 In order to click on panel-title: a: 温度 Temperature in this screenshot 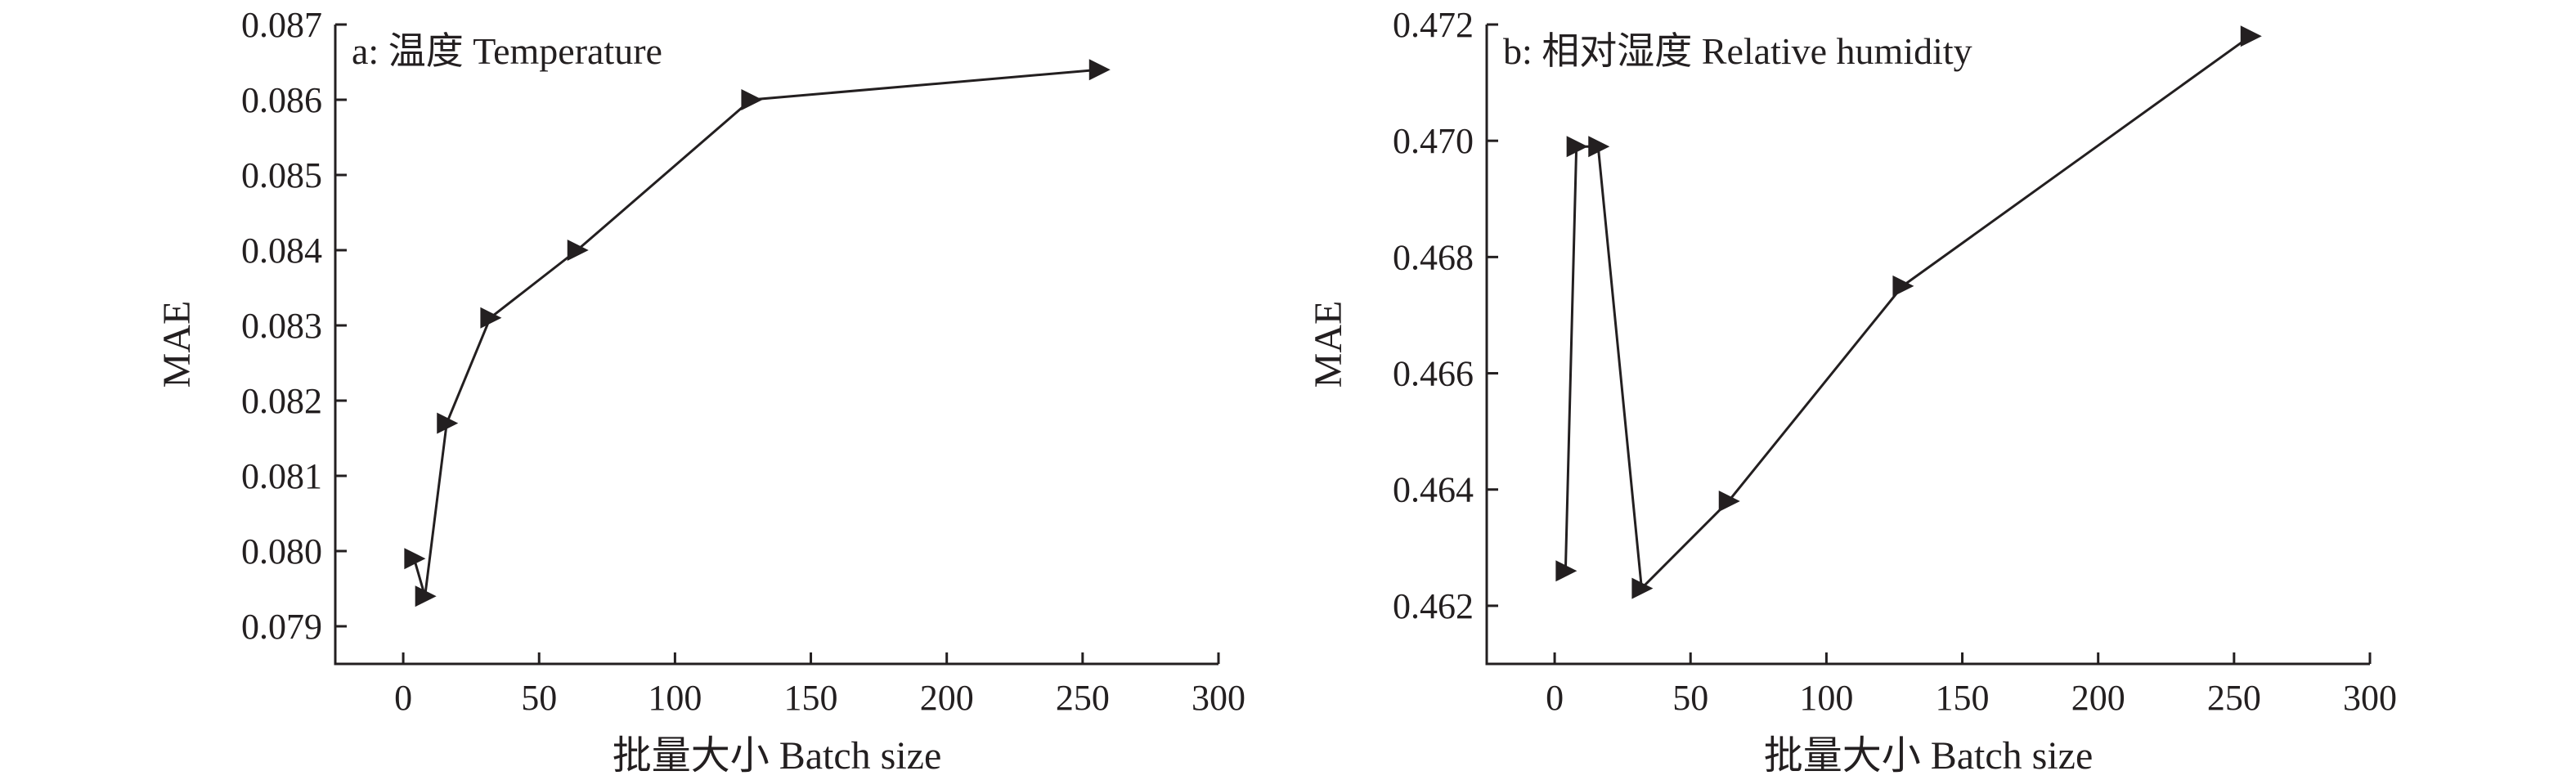, I will do `click(507, 51)`.